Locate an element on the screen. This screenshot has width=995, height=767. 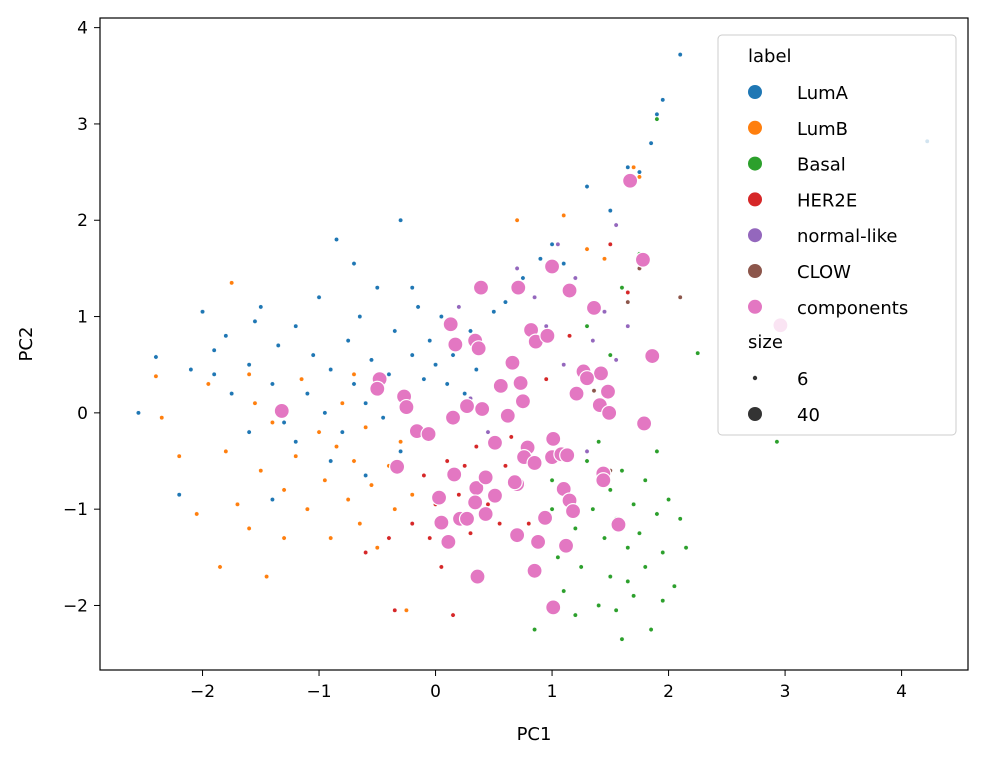
legend-label: normal-like is located at coordinates (847, 236).